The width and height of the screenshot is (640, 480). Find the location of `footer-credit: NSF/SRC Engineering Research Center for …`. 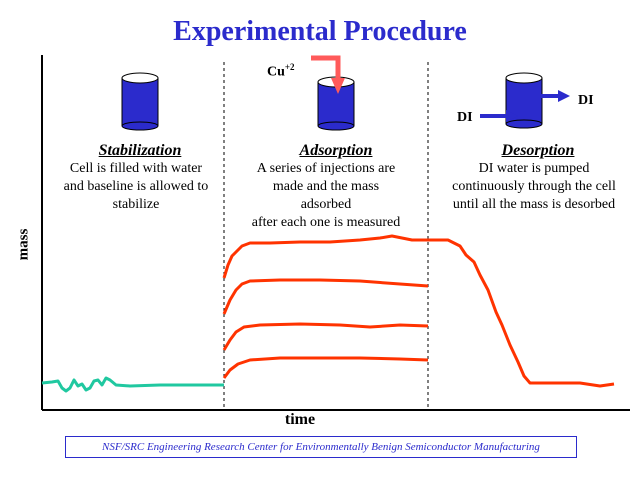

footer-credit: NSF/SRC Engineering Research Center for … is located at coordinates (321, 447).